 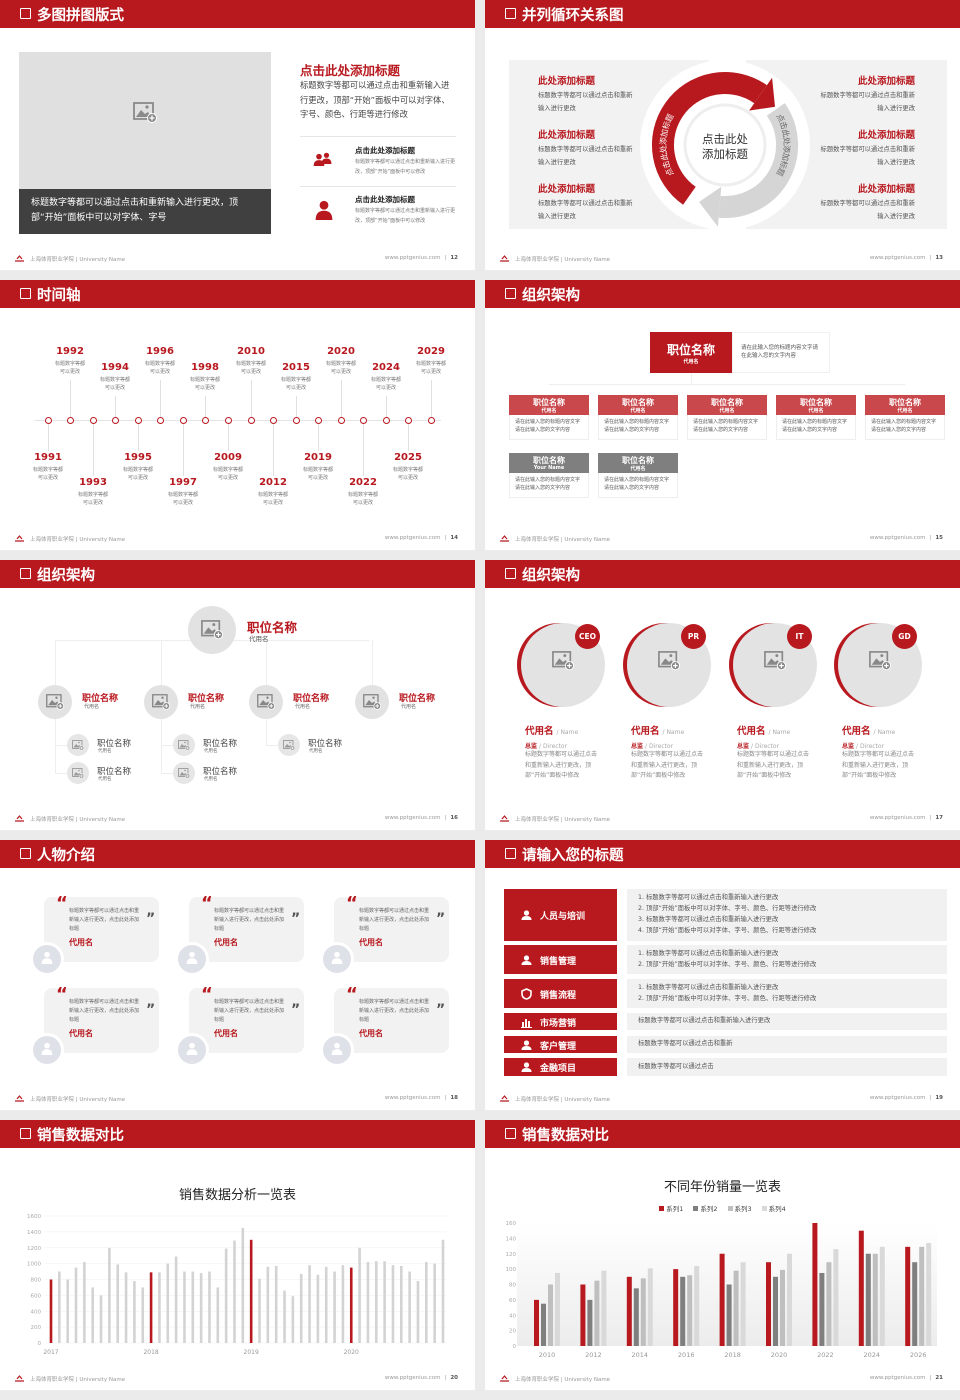 I want to click on icon-frame, so click(x=879, y=659).